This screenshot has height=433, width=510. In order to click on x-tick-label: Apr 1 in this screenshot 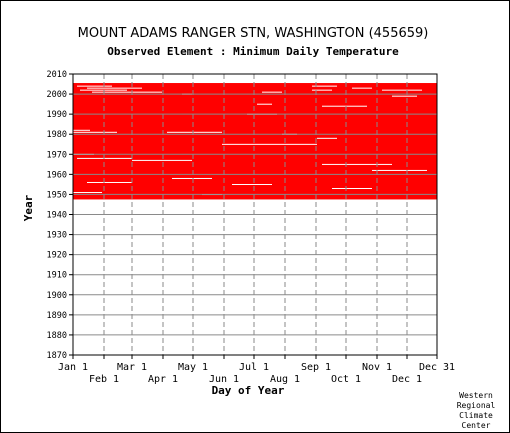, I will do `click(163, 379)`.